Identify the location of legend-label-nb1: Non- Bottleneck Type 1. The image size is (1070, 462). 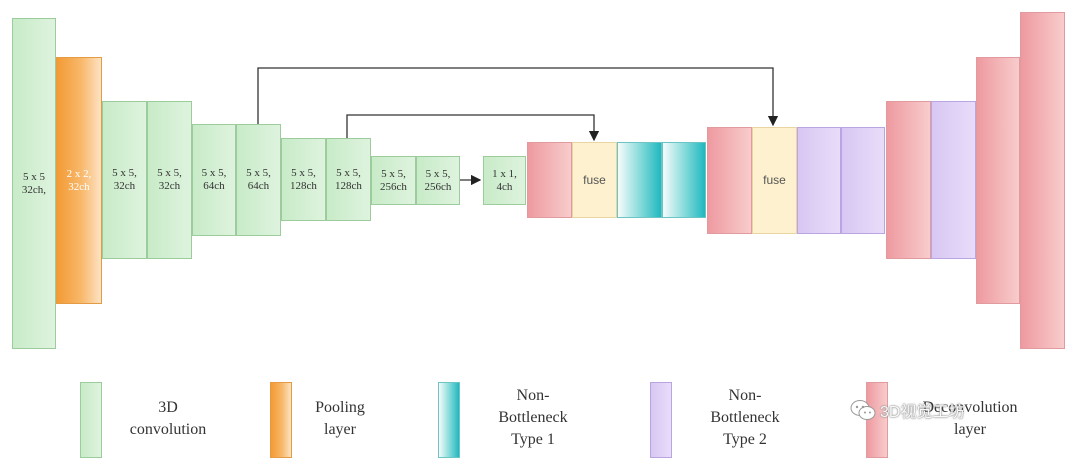
(533, 417).